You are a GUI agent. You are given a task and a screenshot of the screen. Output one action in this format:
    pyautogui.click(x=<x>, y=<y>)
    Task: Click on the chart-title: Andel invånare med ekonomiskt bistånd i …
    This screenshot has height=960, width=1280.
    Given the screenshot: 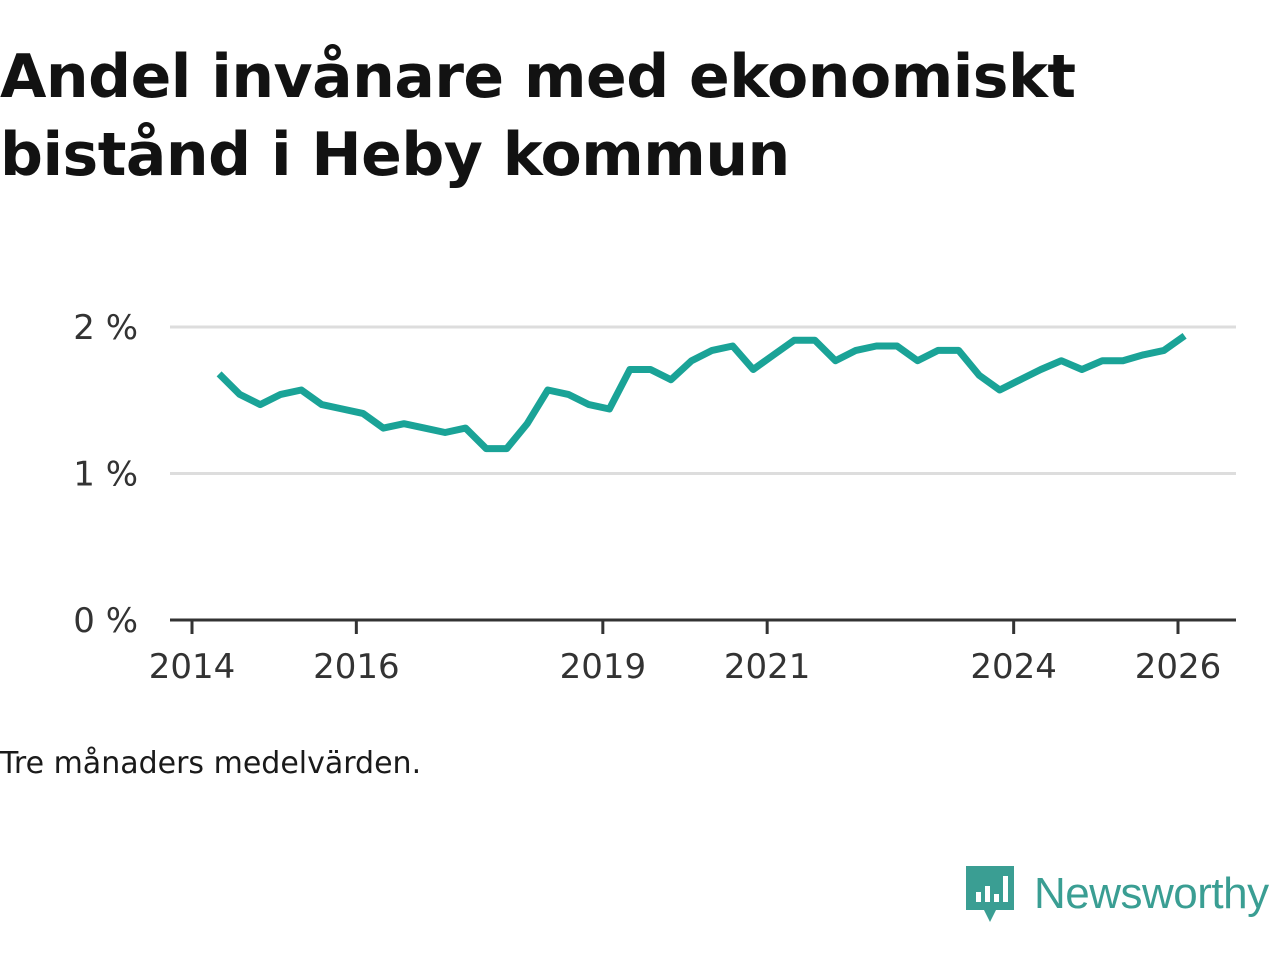 What is the action you would take?
    pyautogui.click(x=538, y=116)
    